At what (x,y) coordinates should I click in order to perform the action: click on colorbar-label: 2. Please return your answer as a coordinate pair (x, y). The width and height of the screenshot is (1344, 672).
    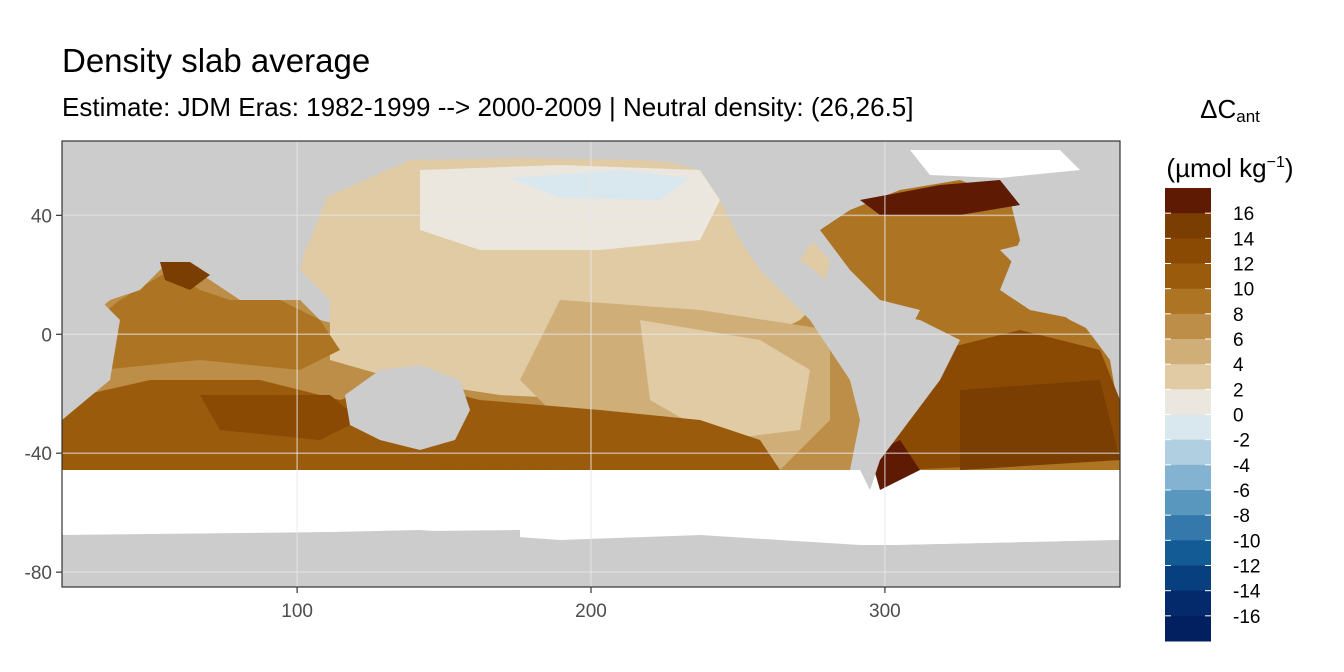
    Looking at the image, I should click on (1238, 390).